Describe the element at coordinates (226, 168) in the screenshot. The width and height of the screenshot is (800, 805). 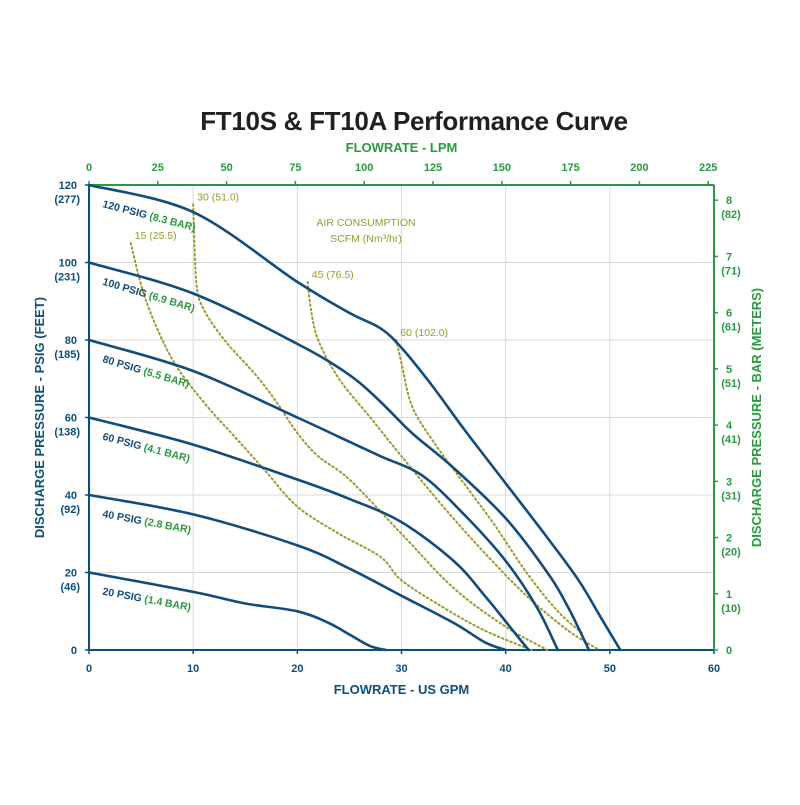
I see `x2-tick-label-50: 50` at that location.